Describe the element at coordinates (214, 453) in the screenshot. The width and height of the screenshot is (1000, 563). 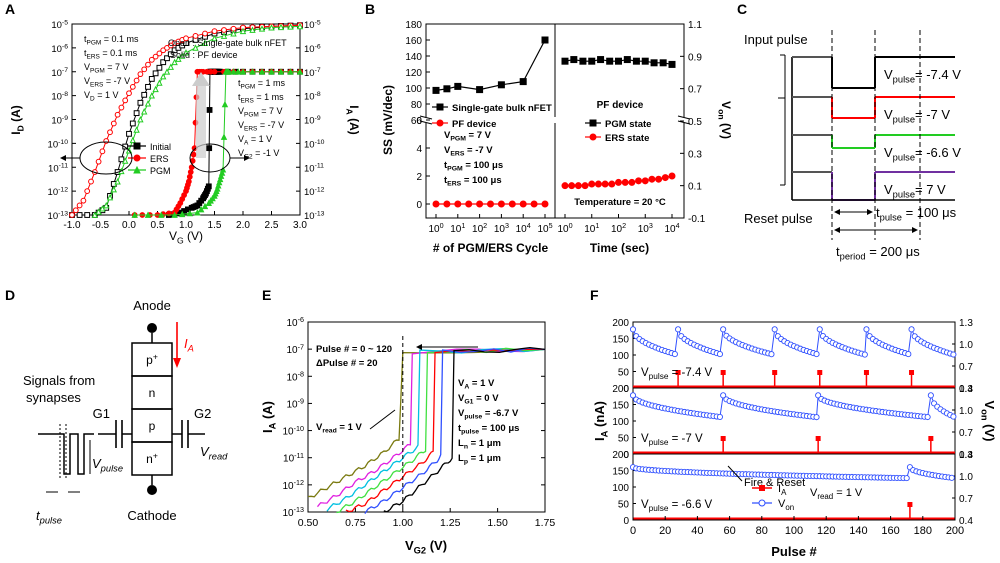
I see `vread-label: Vread` at that location.